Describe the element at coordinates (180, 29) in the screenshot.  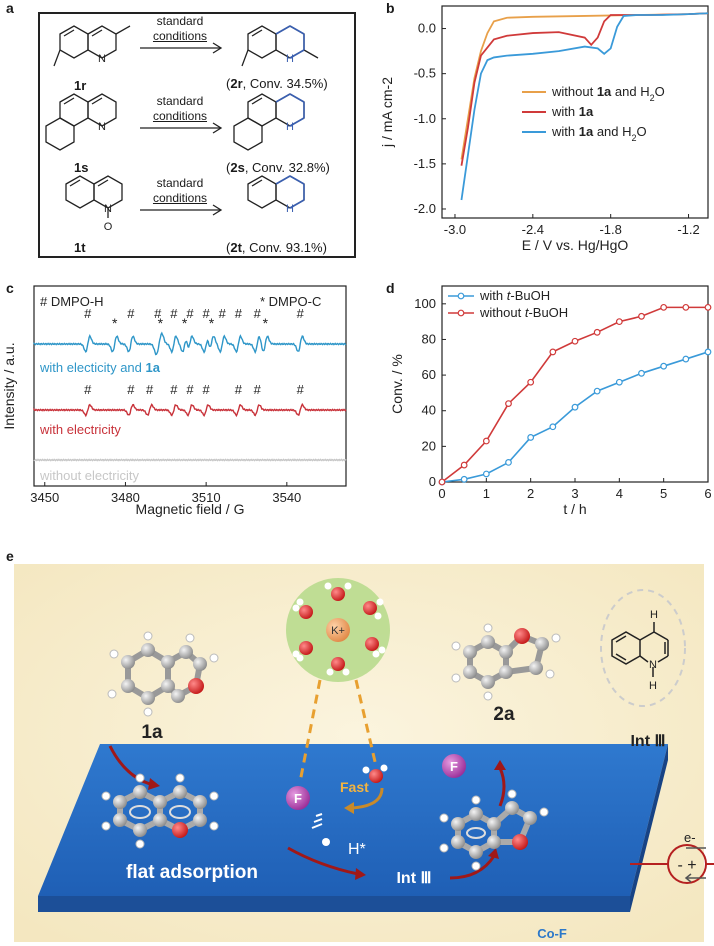
I see `condition-label-1: standard conditions` at that location.